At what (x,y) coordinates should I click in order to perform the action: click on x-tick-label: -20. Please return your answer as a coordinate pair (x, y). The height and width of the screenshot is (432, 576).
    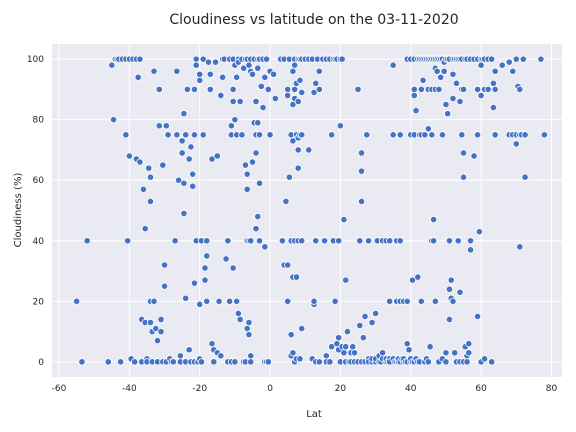
    Looking at the image, I should click on (199, 389).